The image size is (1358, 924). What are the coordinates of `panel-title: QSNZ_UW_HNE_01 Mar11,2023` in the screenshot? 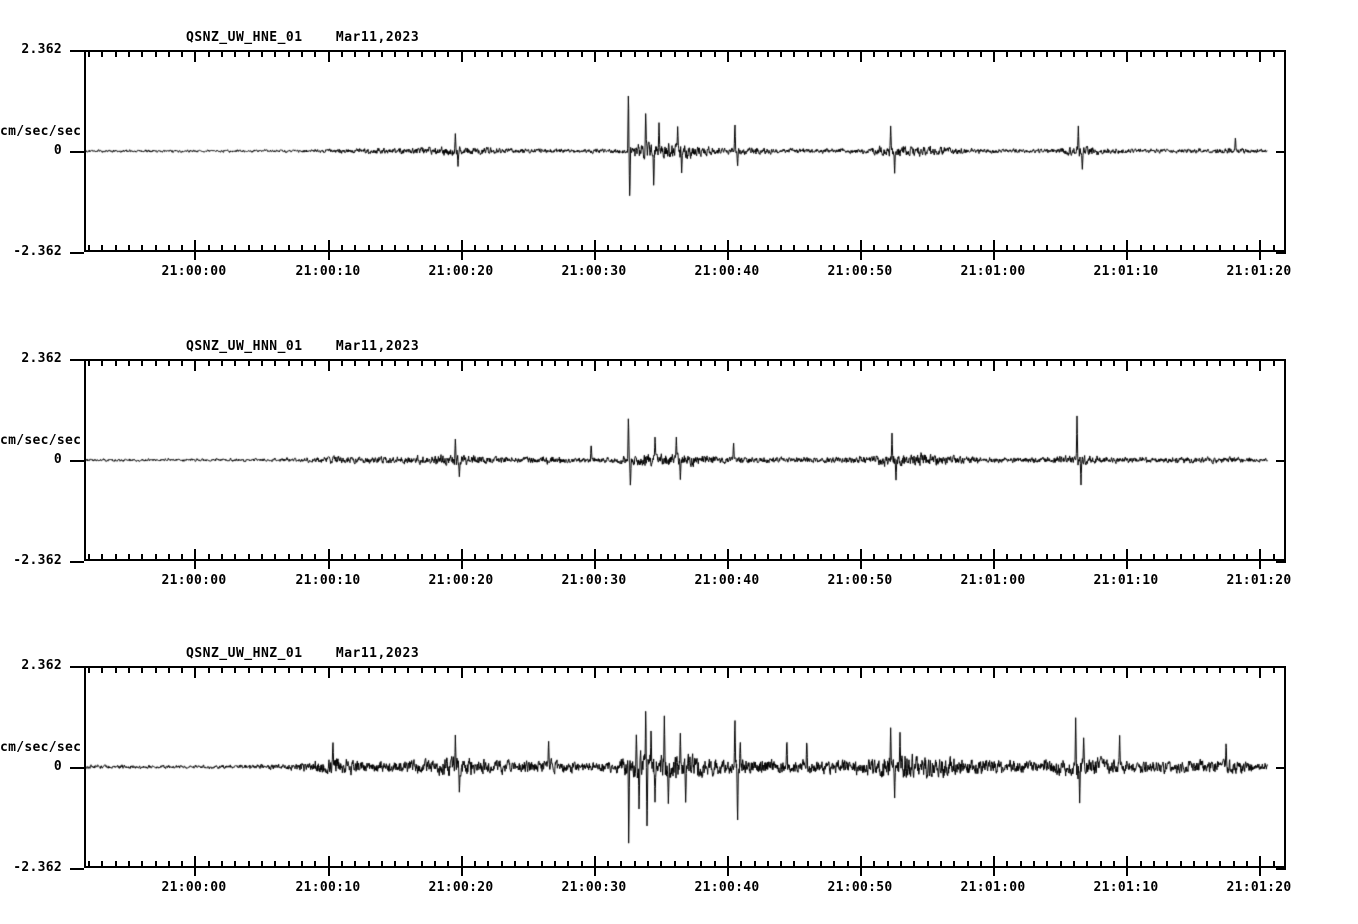 It's located at (303, 37).